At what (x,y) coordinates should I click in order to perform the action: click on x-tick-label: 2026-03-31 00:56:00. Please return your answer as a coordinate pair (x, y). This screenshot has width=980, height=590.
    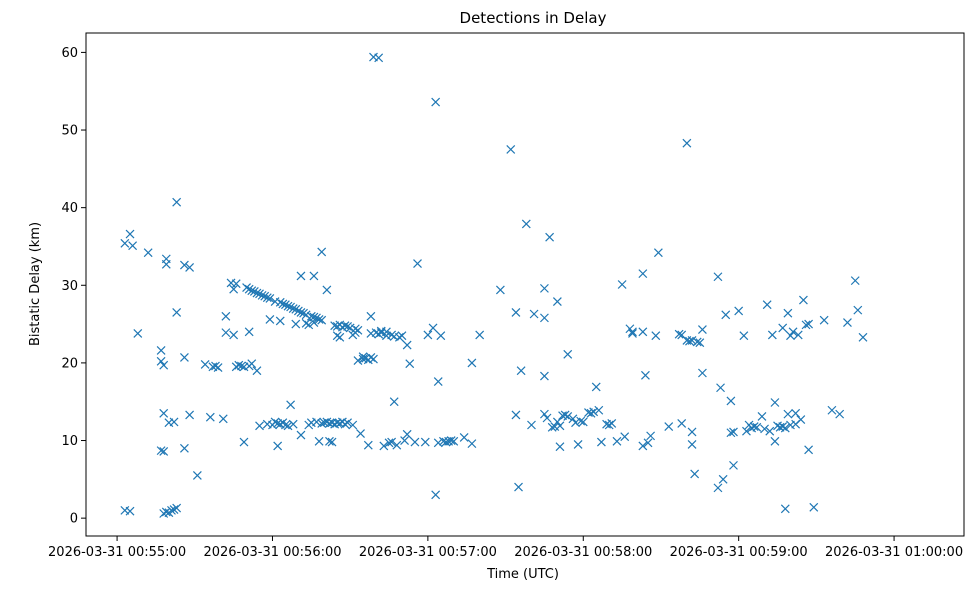
    Looking at the image, I should click on (272, 552).